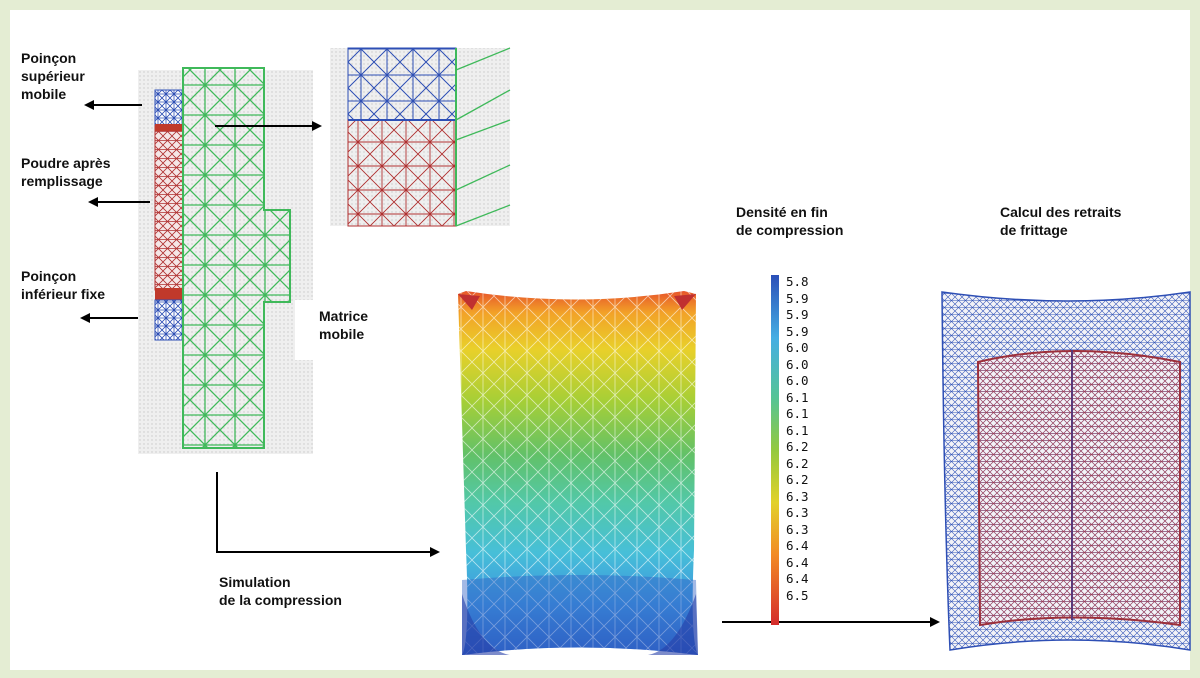 This screenshot has width=1200, height=678. Describe the element at coordinates (797, 281) in the screenshot. I see `scale-value: 5.8` at that location.